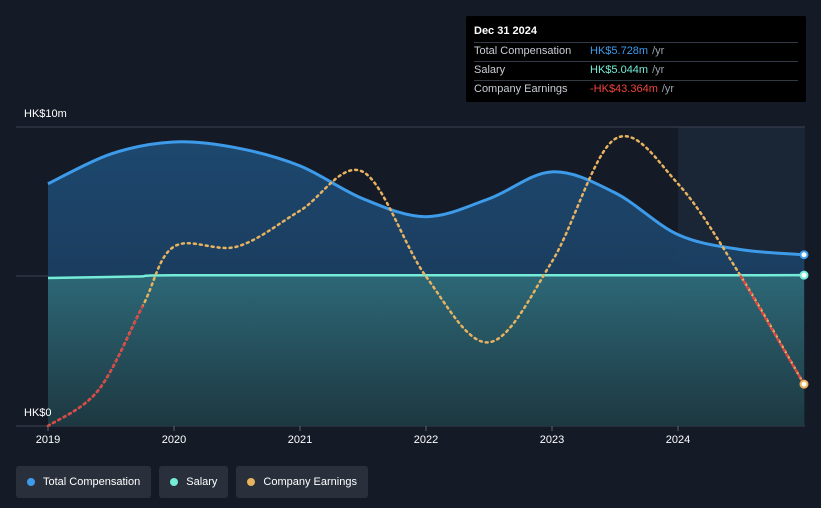  I want to click on tooltip-label: Total Compensation, so click(523, 51).